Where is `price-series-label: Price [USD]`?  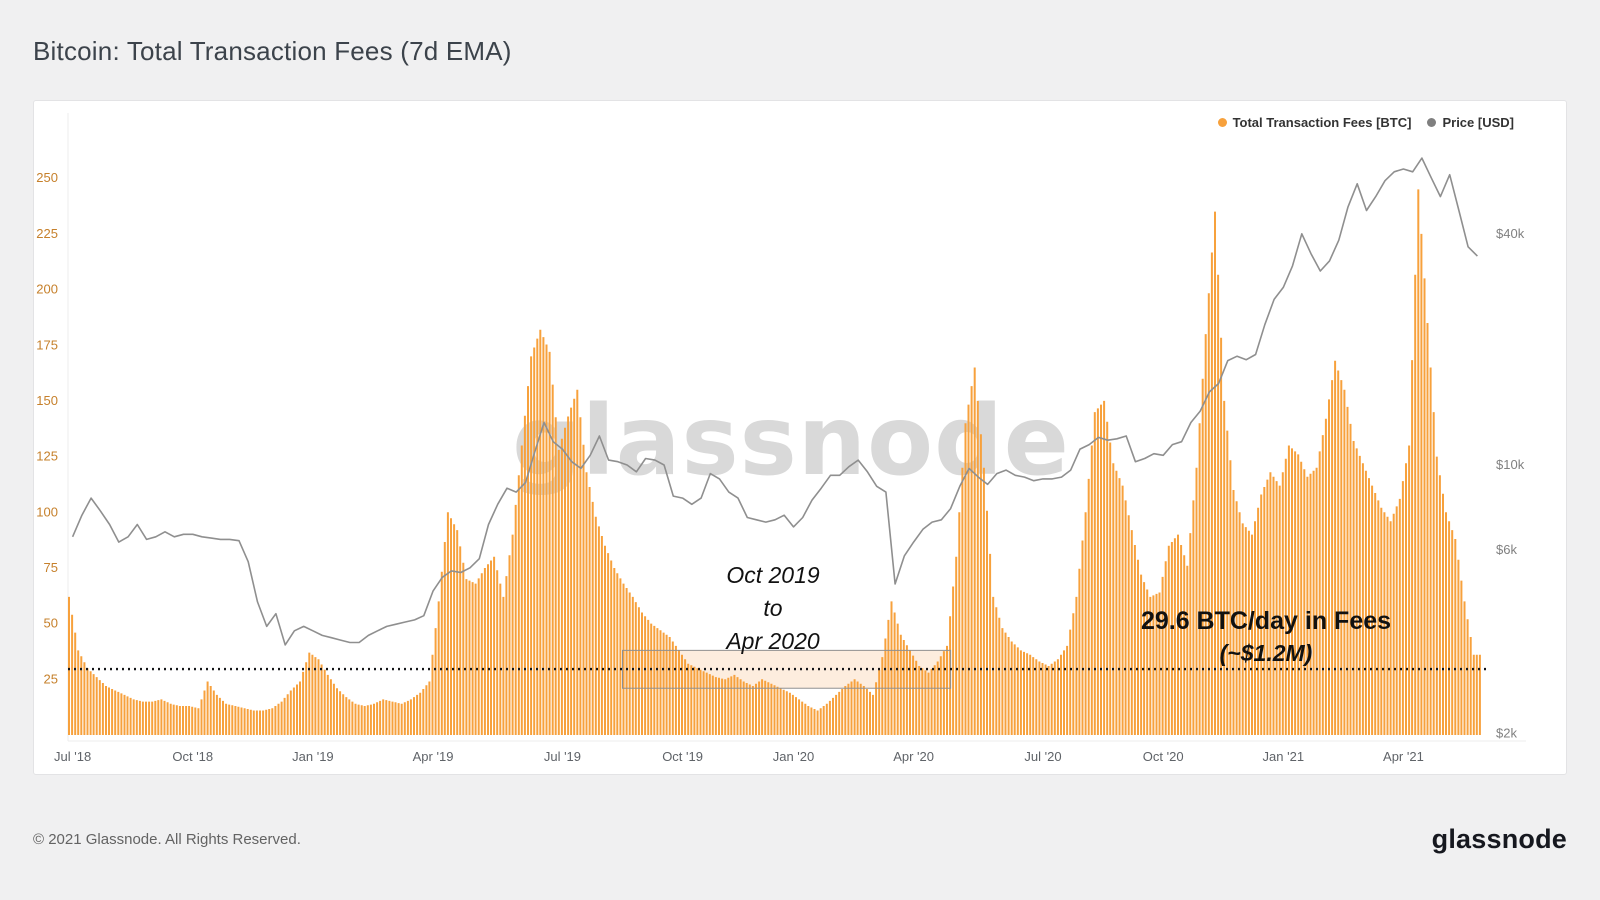 price-series-label: Price [USD] is located at coordinates (1478, 122).